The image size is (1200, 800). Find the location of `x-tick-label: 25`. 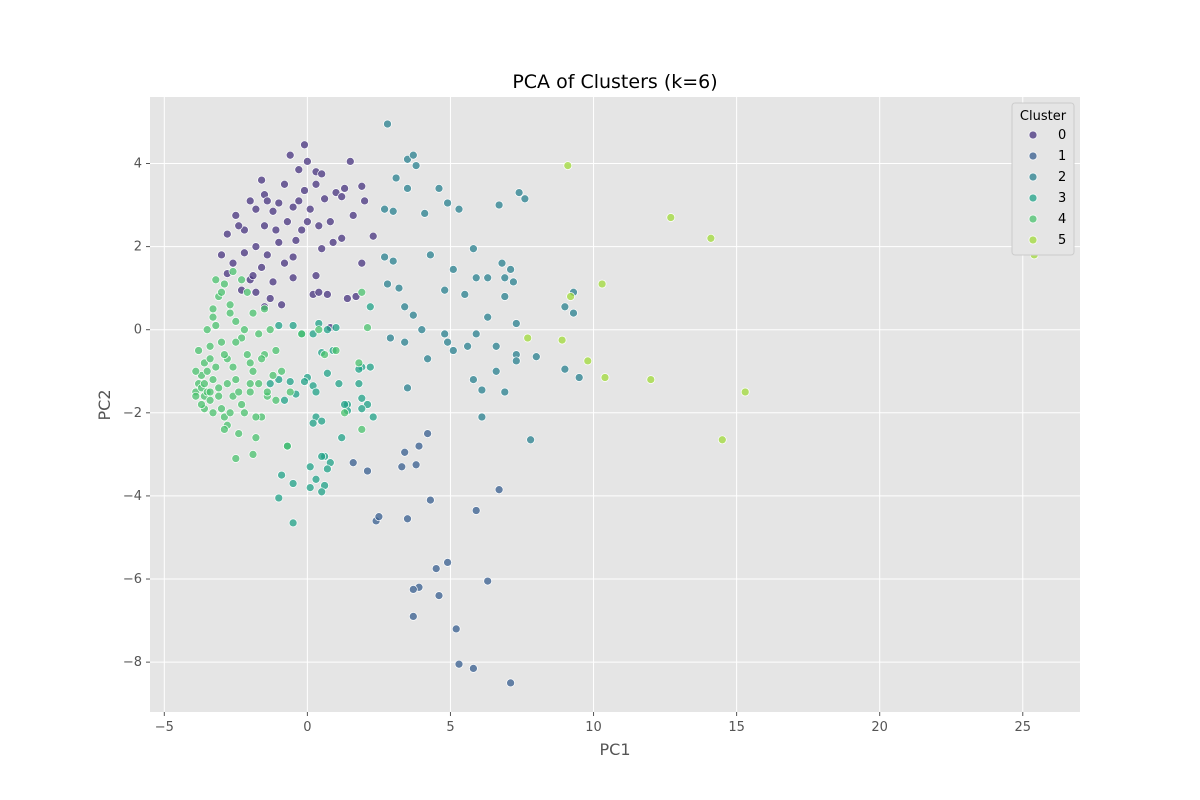

x-tick-label: 25 is located at coordinates (1022, 727).